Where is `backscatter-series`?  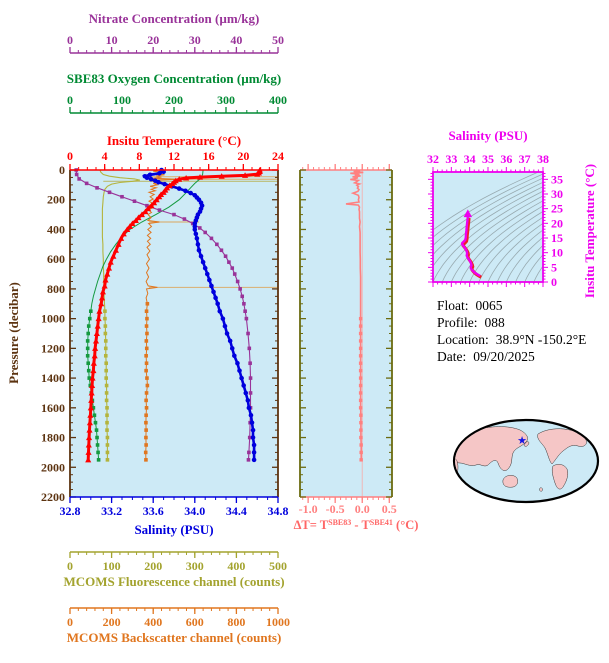 backscatter-series is located at coordinates (161, 315).